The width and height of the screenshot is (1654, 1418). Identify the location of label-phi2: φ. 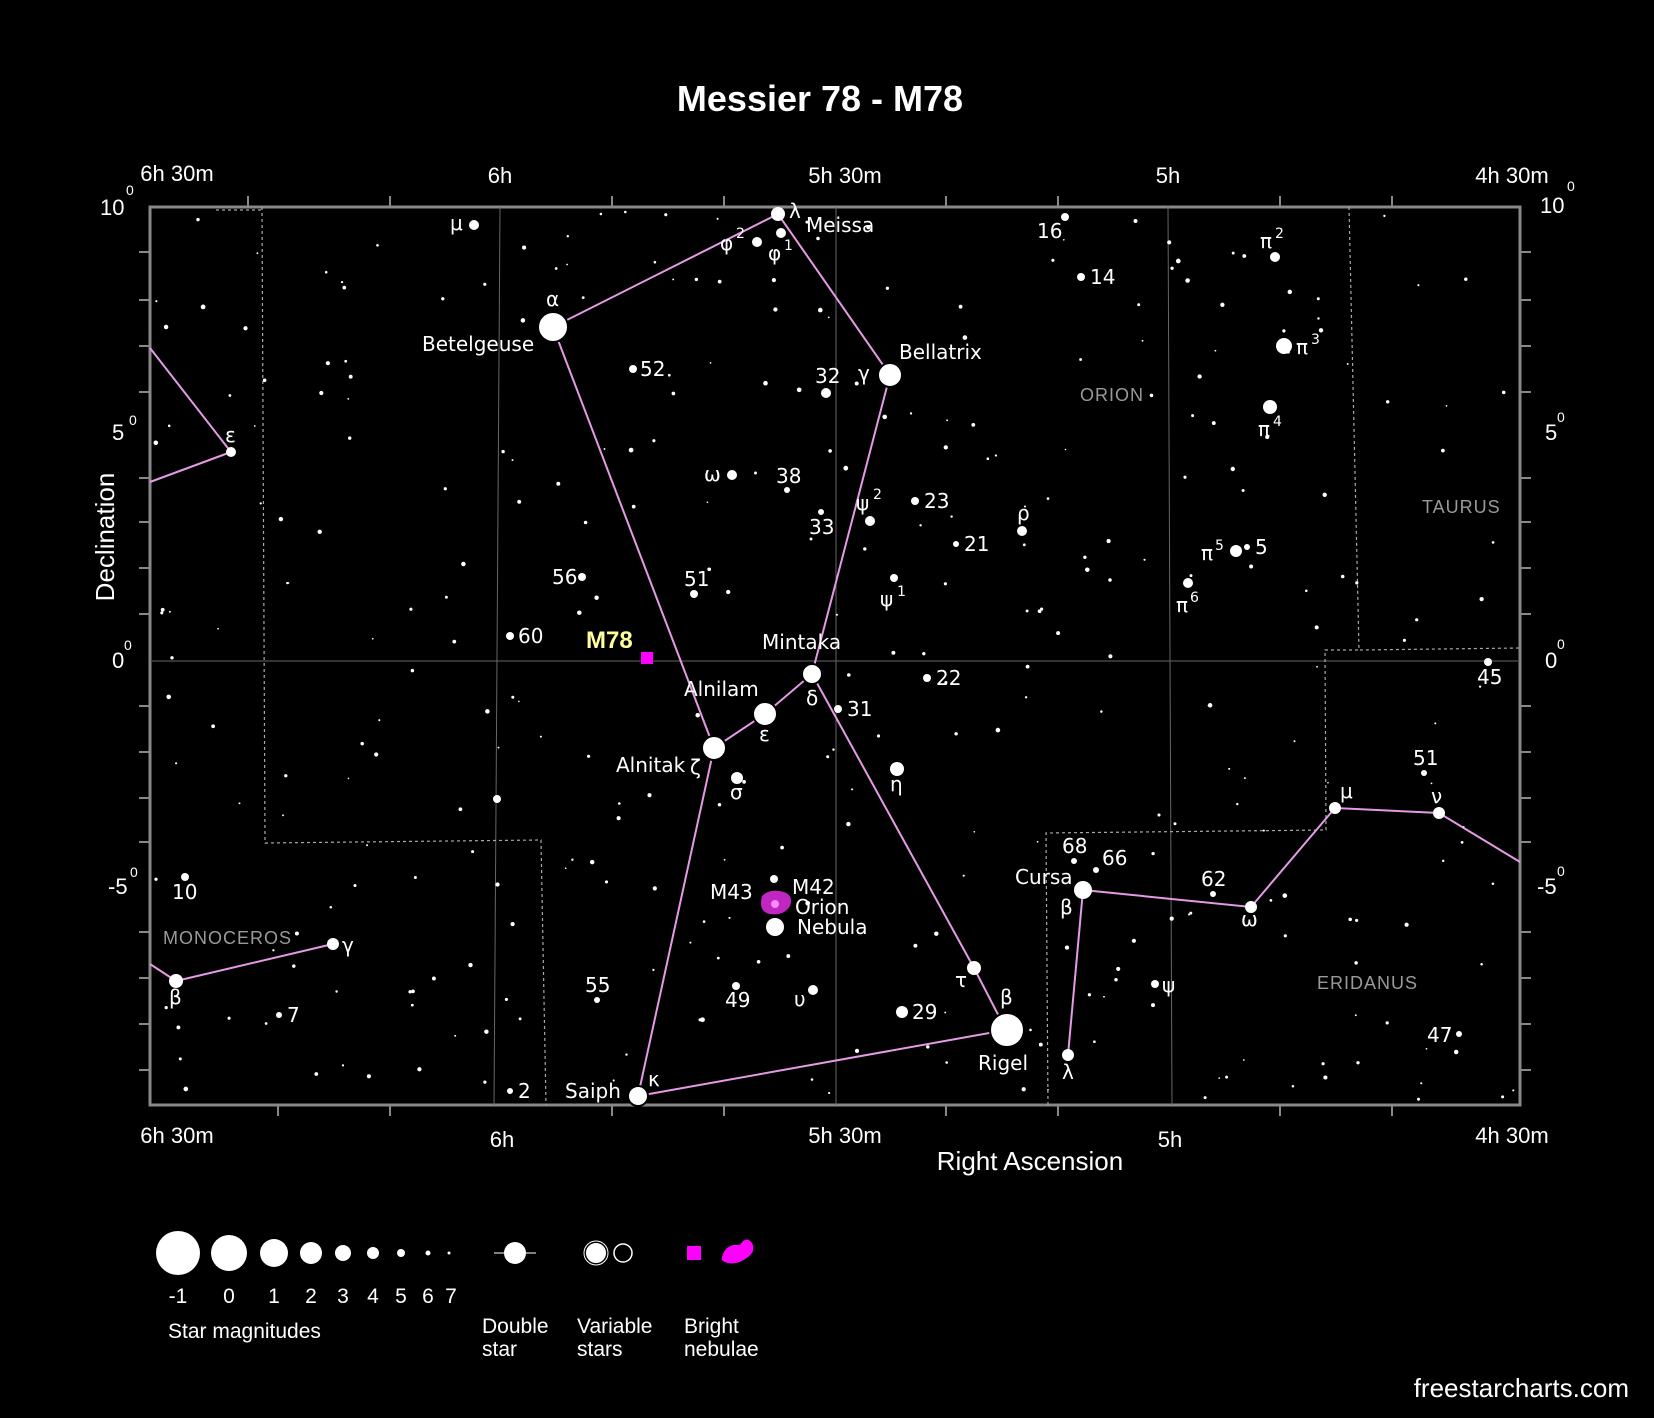
(726, 243).